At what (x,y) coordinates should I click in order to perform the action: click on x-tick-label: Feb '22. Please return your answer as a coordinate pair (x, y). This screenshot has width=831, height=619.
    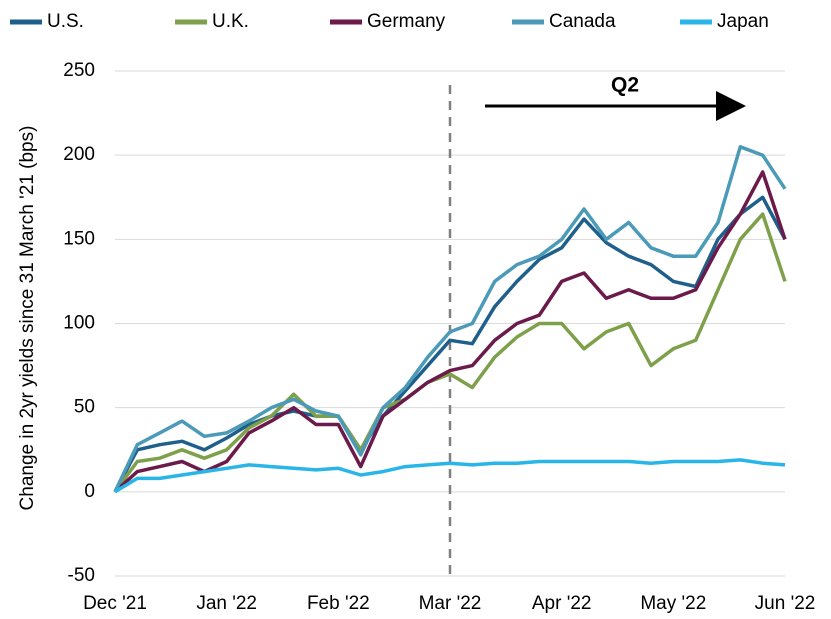
    Looking at the image, I should click on (338, 603).